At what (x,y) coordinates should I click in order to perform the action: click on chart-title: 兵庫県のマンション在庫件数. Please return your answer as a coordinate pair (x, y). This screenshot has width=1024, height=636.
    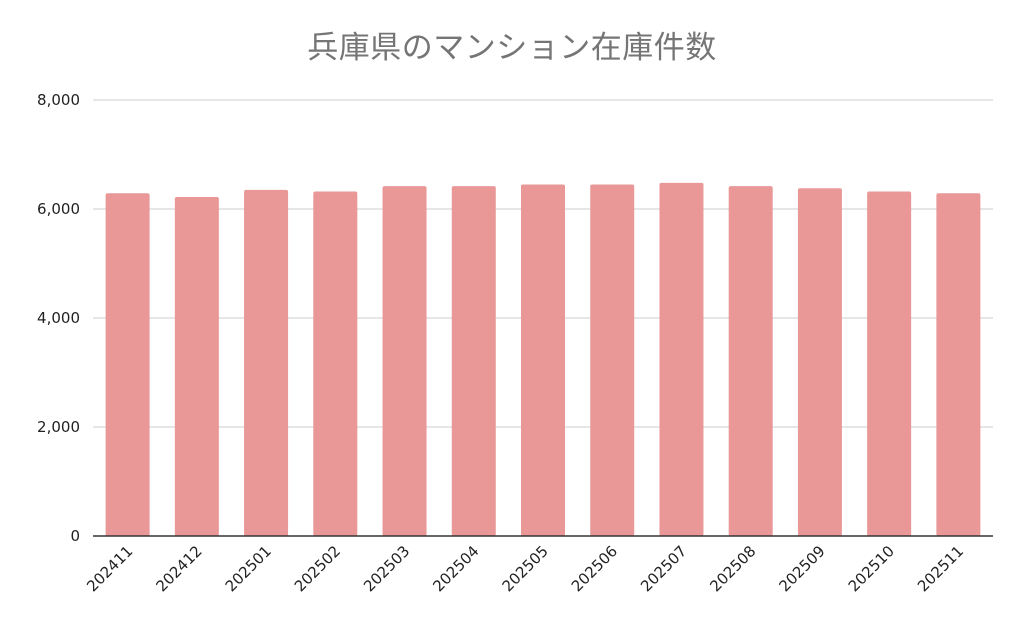
    Looking at the image, I should click on (512, 48).